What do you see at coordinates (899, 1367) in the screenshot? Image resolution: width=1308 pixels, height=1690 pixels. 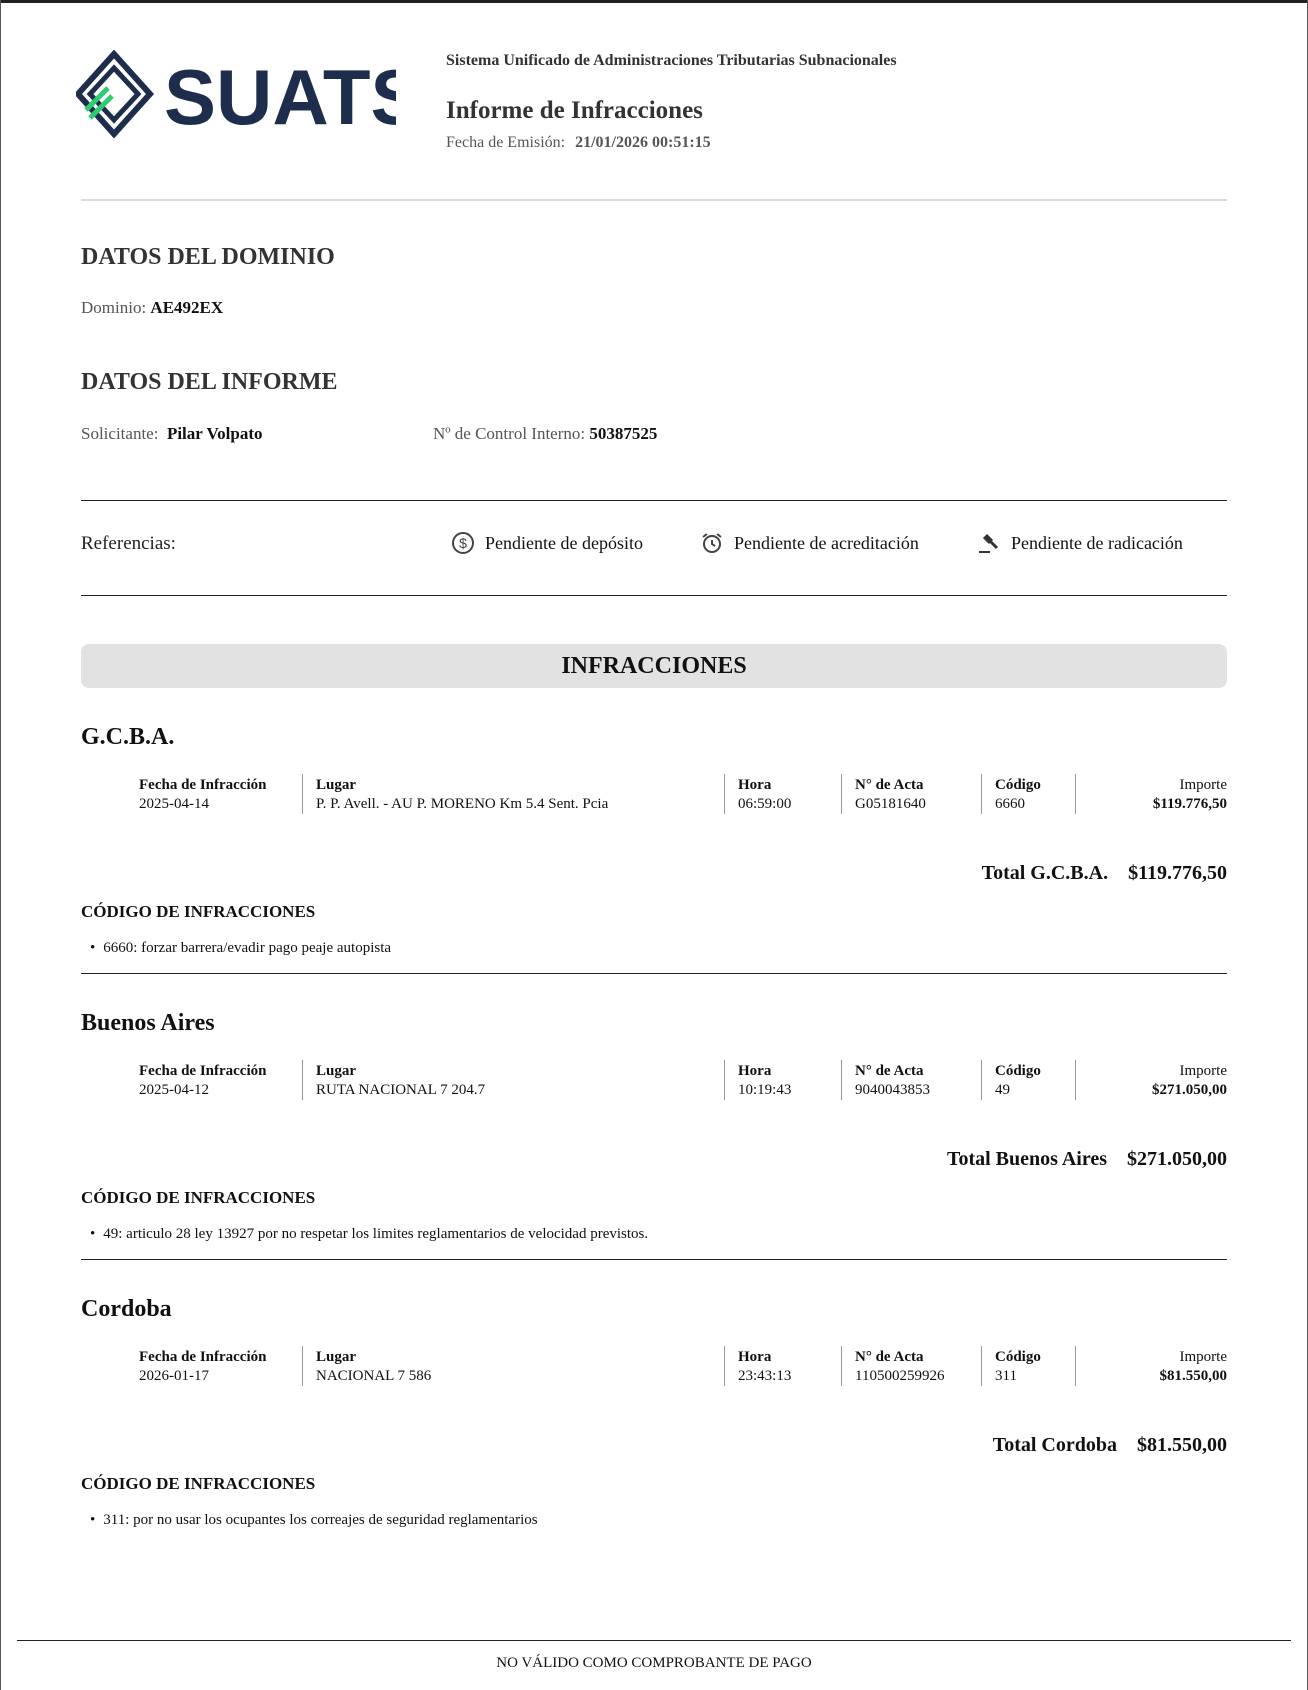 I see `col-acta: N° de Acta 110500259926` at bounding box center [899, 1367].